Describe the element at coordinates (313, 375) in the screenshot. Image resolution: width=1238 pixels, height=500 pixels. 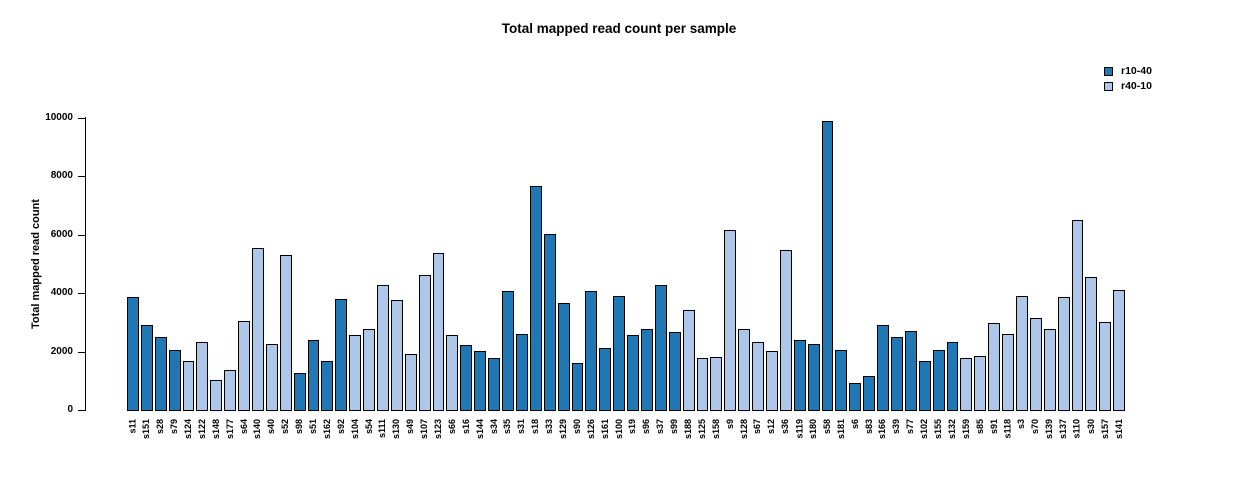
I see `bar-s51` at that location.